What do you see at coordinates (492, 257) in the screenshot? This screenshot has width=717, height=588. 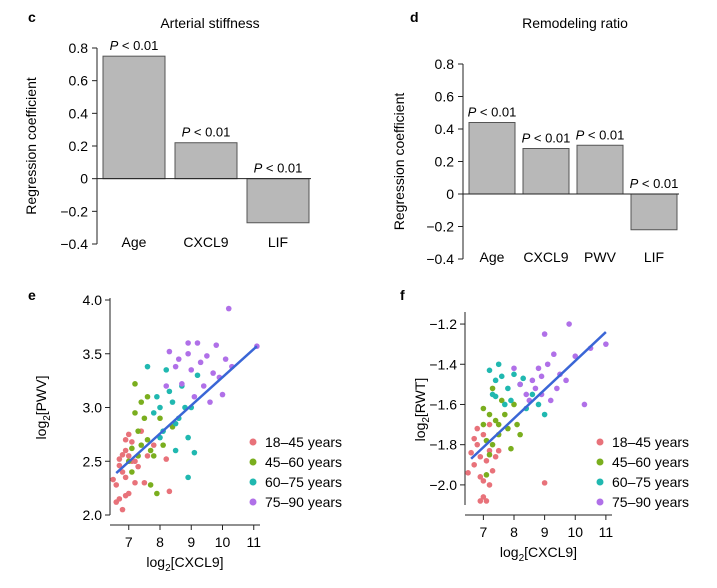 I see `x-category-label: Age` at bounding box center [492, 257].